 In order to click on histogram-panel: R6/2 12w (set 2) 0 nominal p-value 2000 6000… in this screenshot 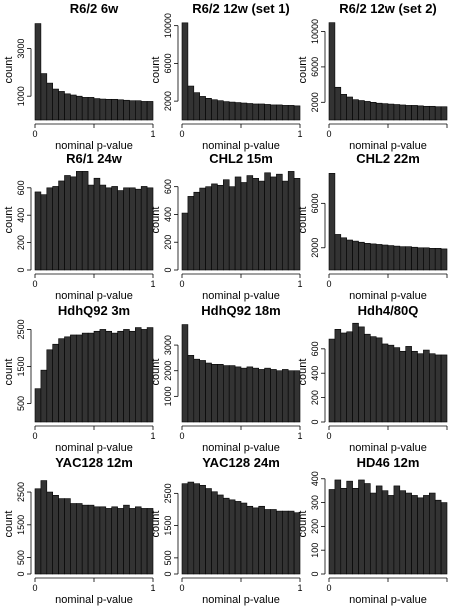, I will do `click(372, 76)`.